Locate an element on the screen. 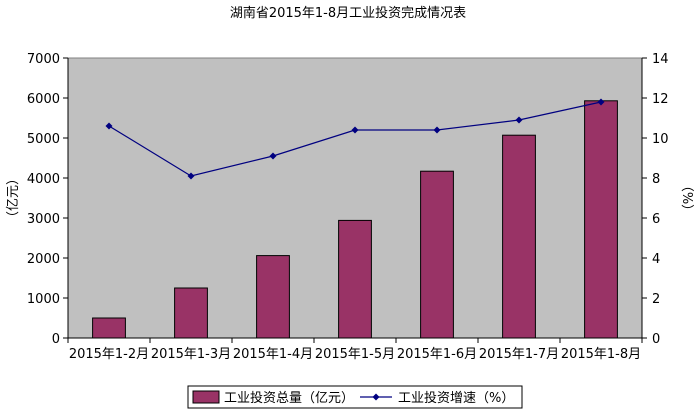  y-tick-label-5: 5000 is located at coordinates (43, 139).